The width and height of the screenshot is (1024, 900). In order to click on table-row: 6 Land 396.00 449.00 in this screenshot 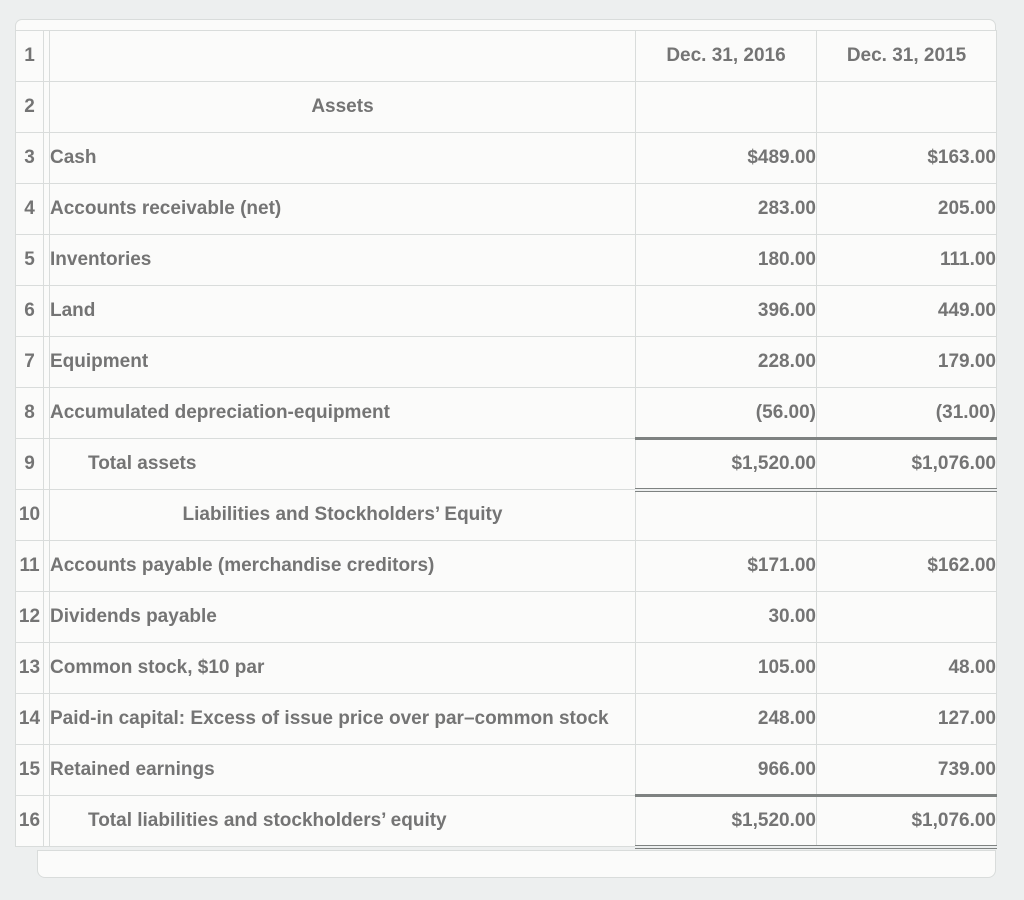, I will do `click(506, 311)`.